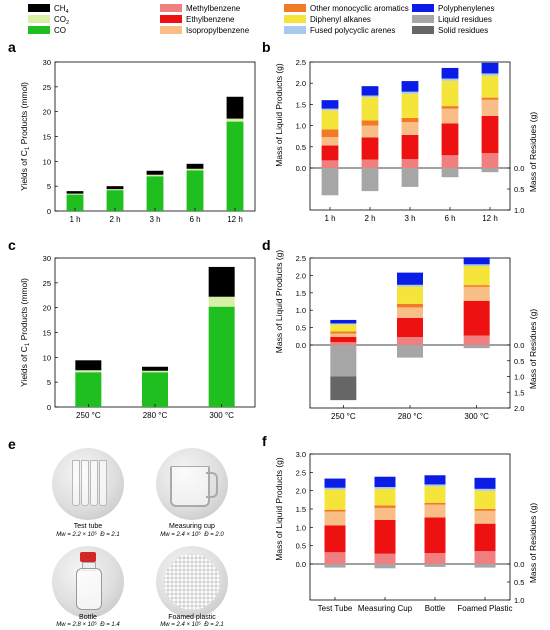 The width and height of the screenshot is (550, 630). Describe the element at coordinates (449, 218) in the screenshot. I see `xtick-label-b-3: 6 h` at that location.